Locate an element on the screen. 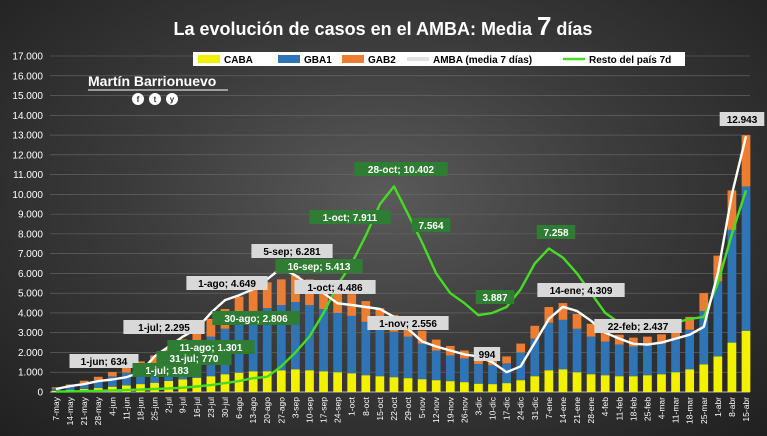 This screenshot has height=436, width=767. x-tick-label: 8-oct is located at coordinates (366, 406).